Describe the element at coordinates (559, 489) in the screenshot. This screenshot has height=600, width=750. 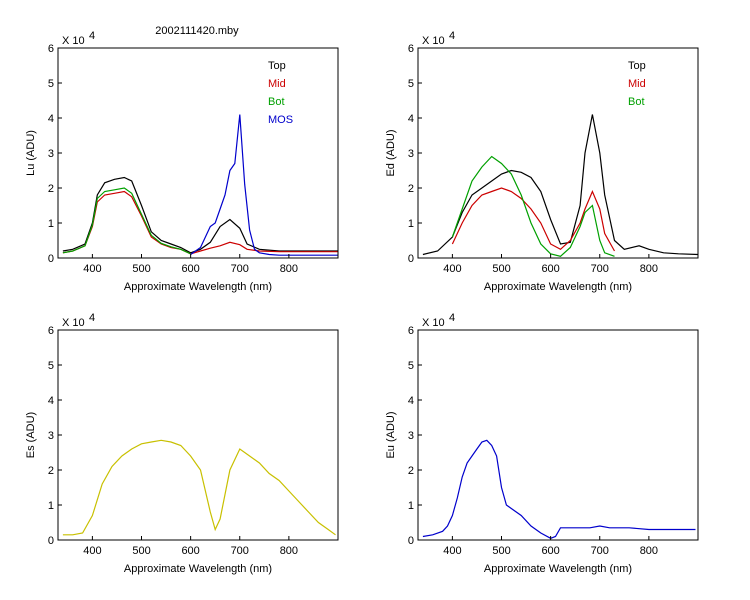
I see `series-line-eu` at that location.